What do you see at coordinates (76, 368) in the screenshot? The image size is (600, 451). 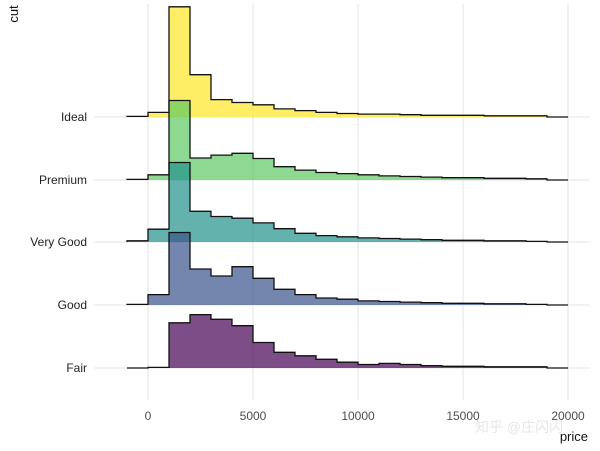 I see `category-label: Fair` at bounding box center [76, 368].